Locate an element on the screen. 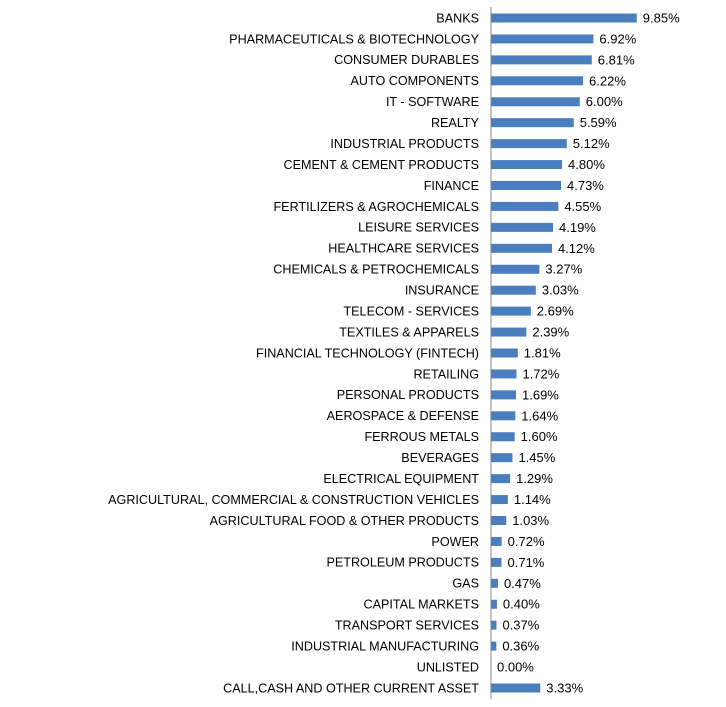 This screenshot has height=707, width=726. category-label: CAPITAL MARKETS is located at coordinates (421, 605).